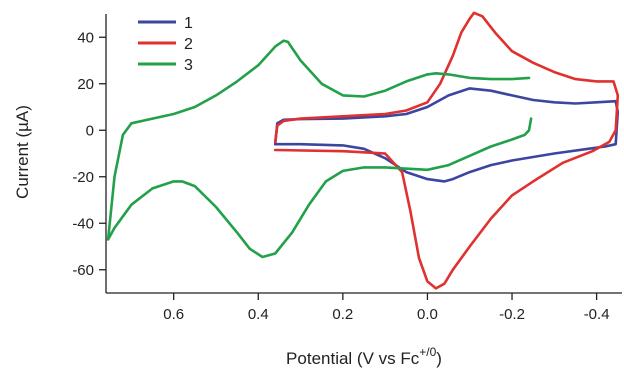  Describe the element at coordinates (597, 314) in the screenshot. I see `x-tick-label: -0.4` at that location.